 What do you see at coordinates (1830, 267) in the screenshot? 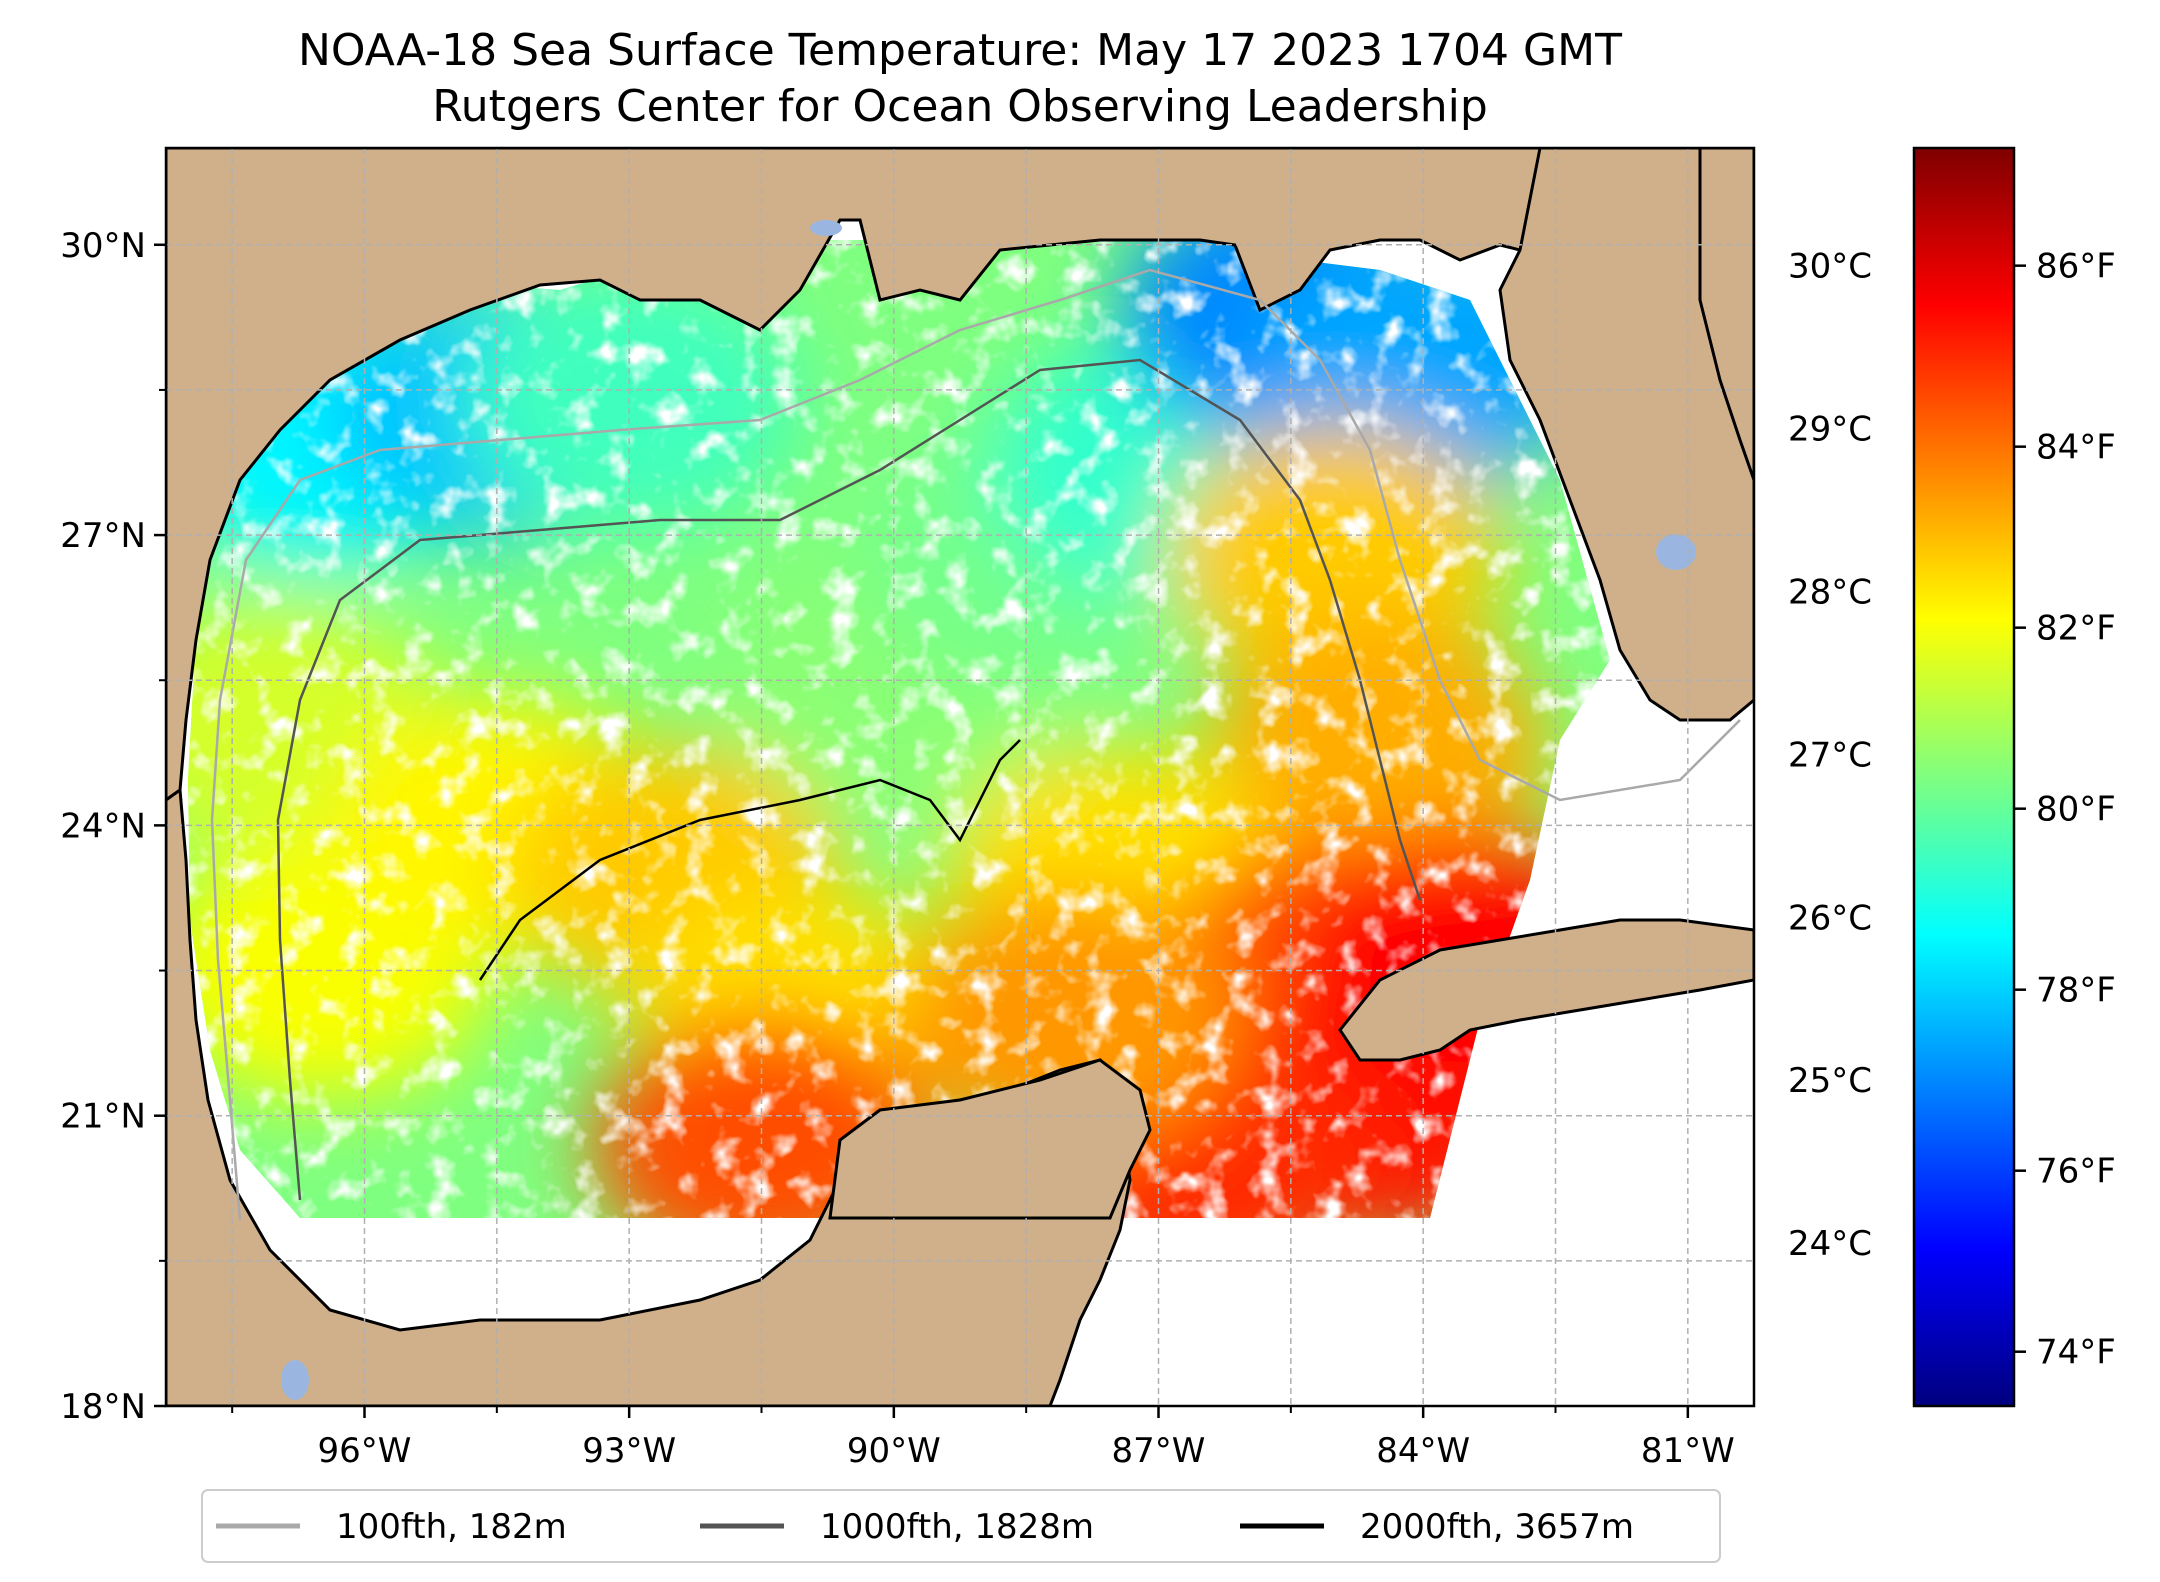
I see `c-tick-label: 30°C` at bounding box center [1830, 267].